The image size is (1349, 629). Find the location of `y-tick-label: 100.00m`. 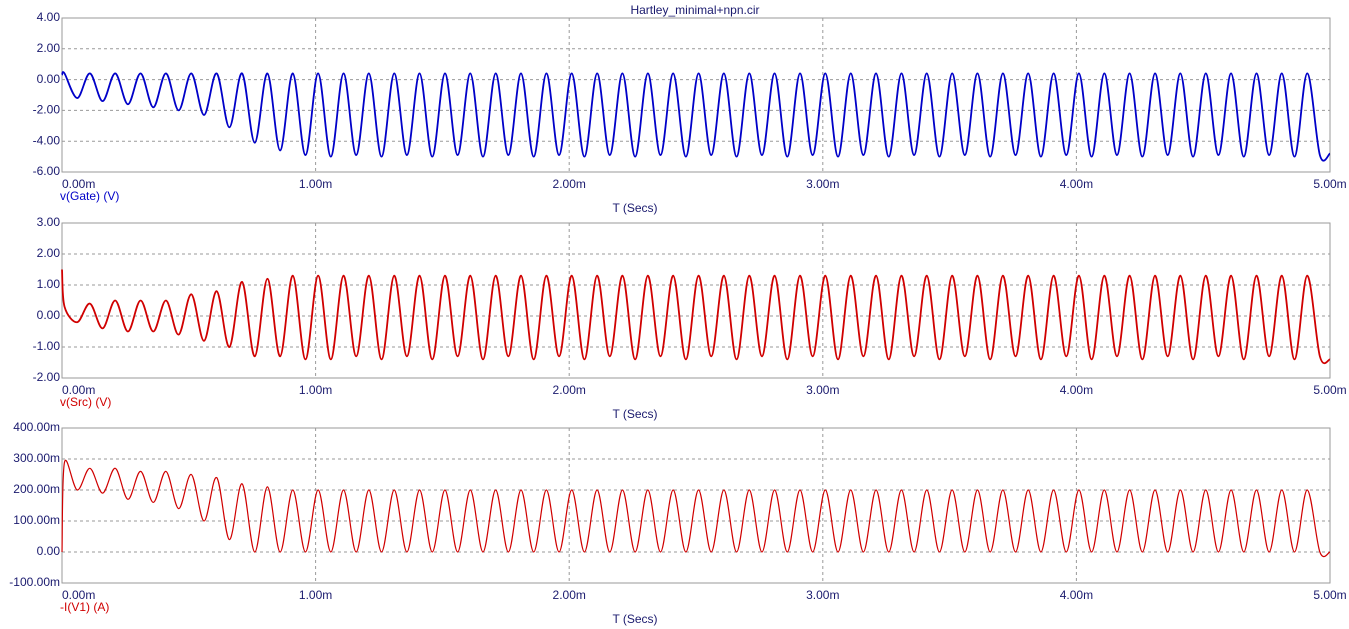

y-tick-label: 100.00m is located at coordinates (36, 520).